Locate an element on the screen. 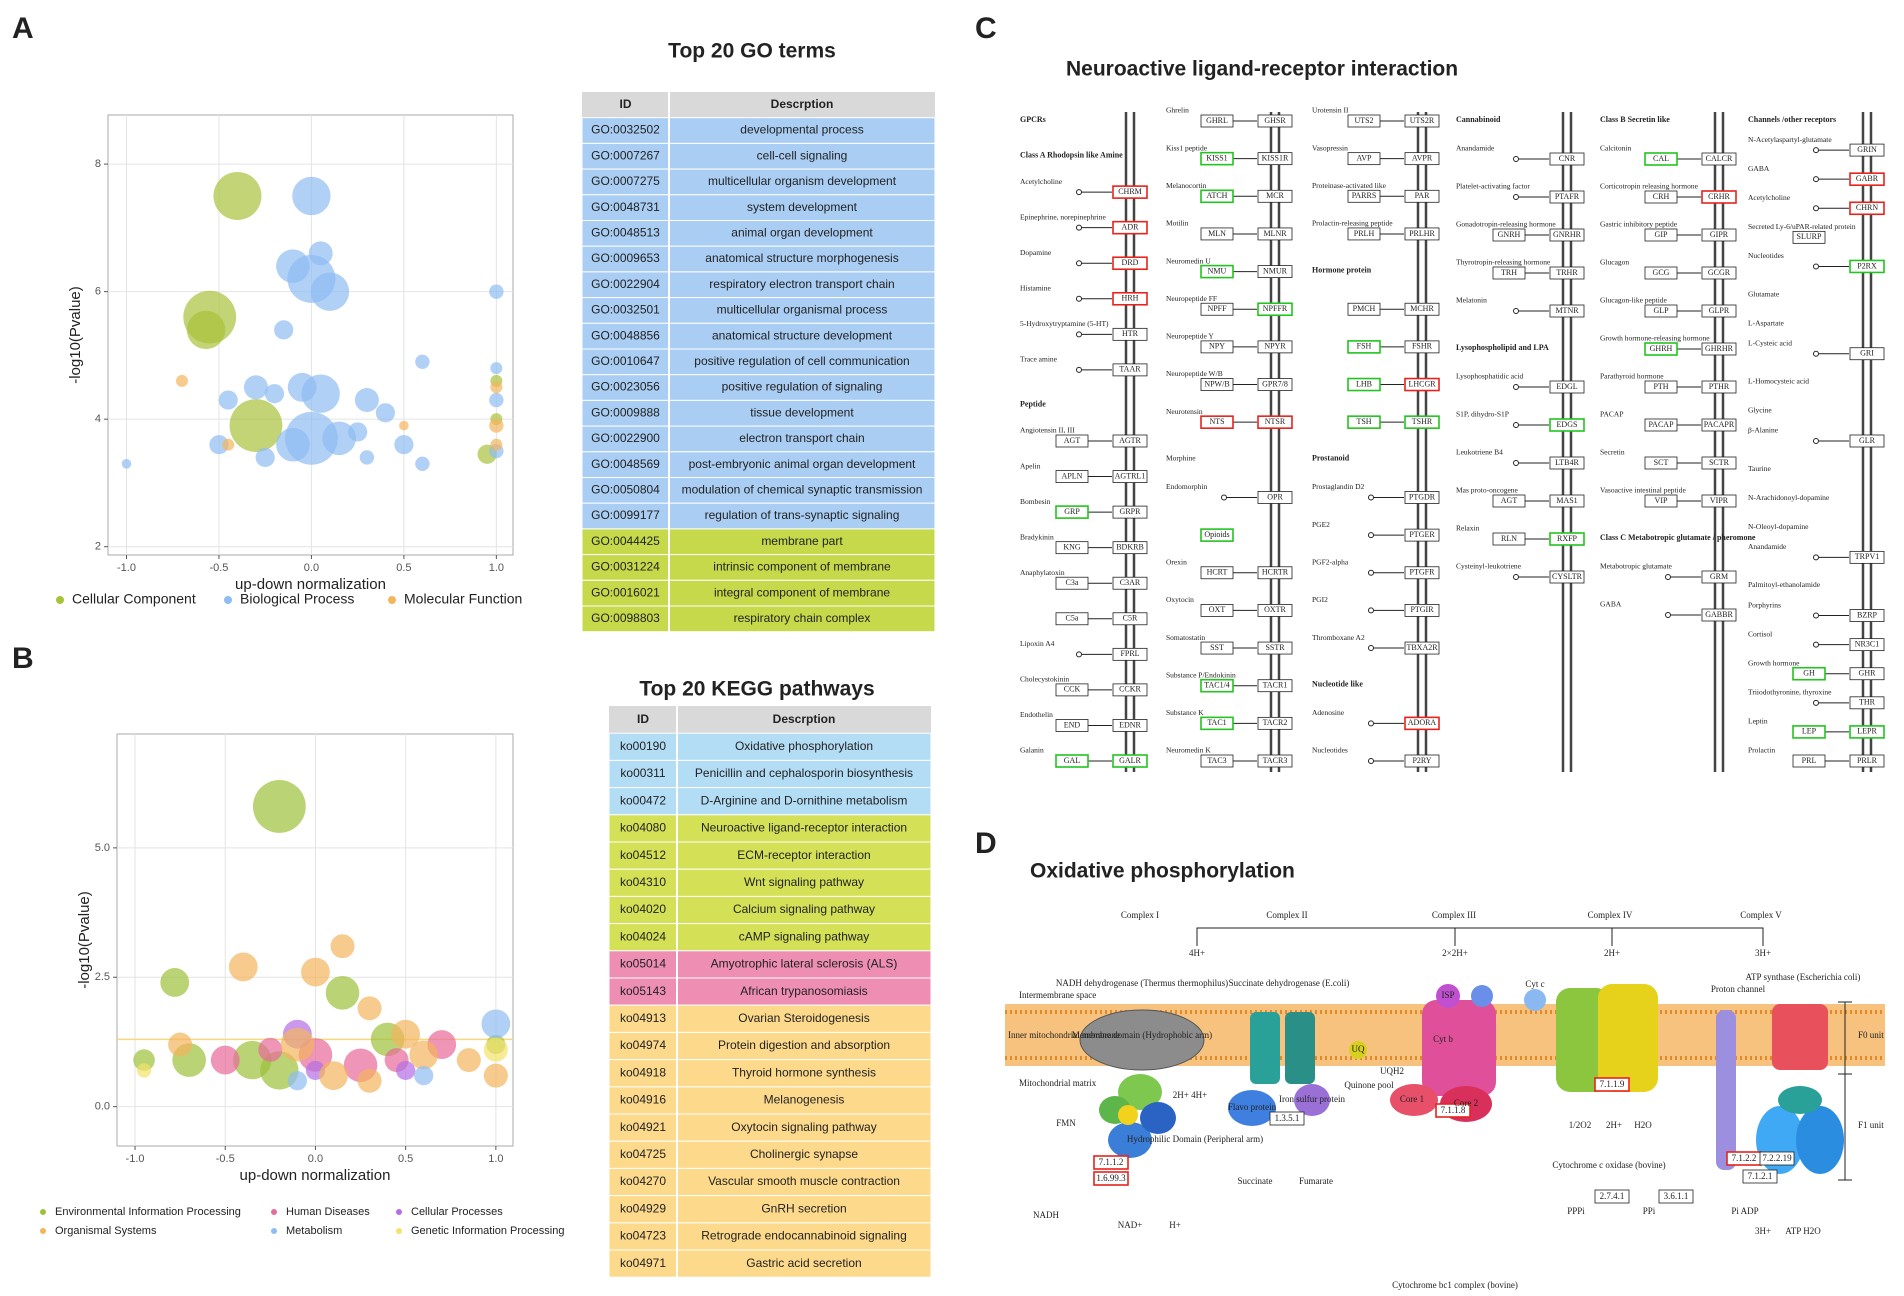 This screenshot has width=1904, height=1296. receptor-label: GHSR is located at coordinates (1275, 120).